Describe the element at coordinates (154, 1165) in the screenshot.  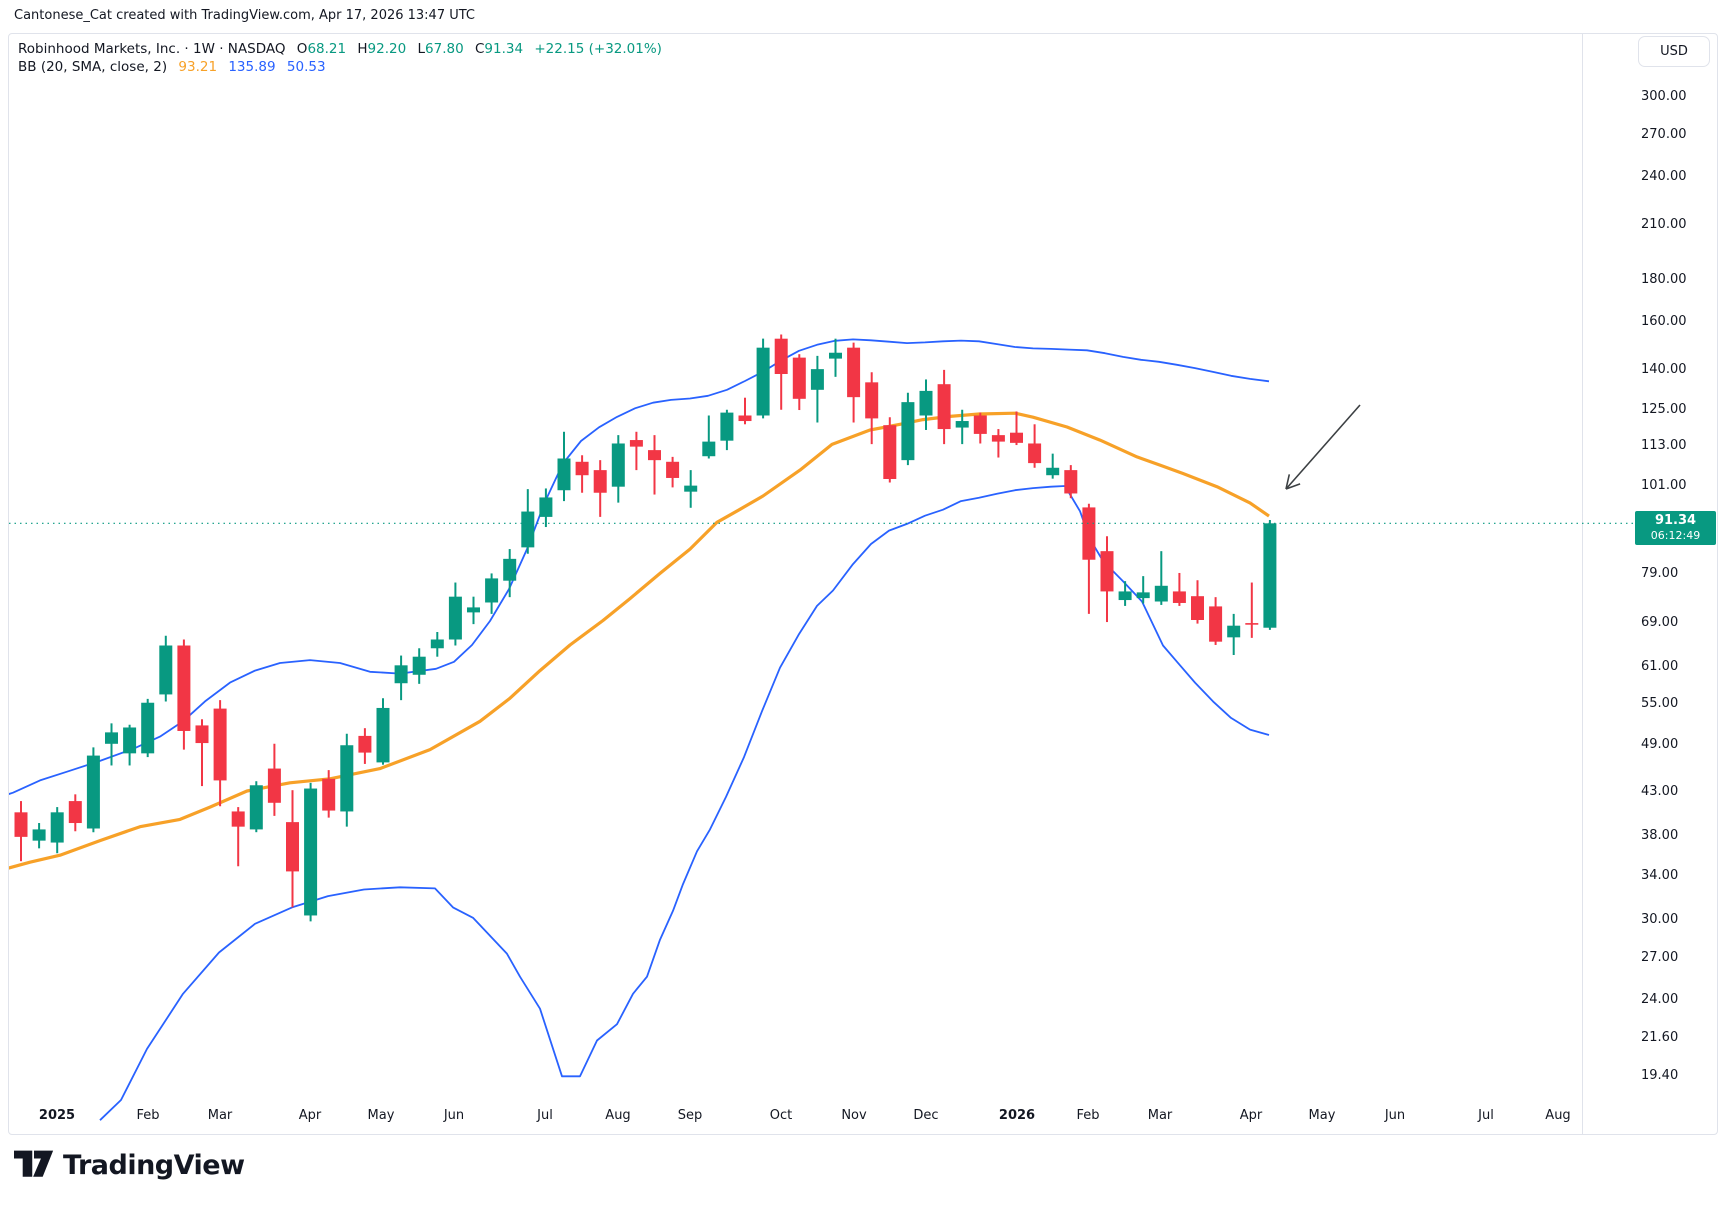
I see `tradingview-wordmark: TradingView` at that location.